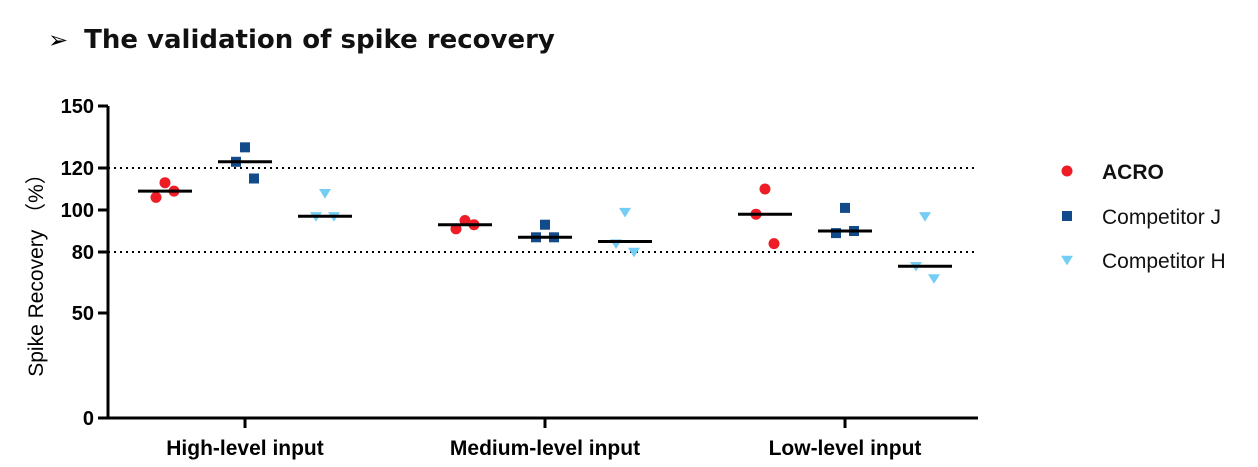 The height and width of the screenshot is (467, 1258). I want to click on y-tick-label-80: 80, so click(83, 253).